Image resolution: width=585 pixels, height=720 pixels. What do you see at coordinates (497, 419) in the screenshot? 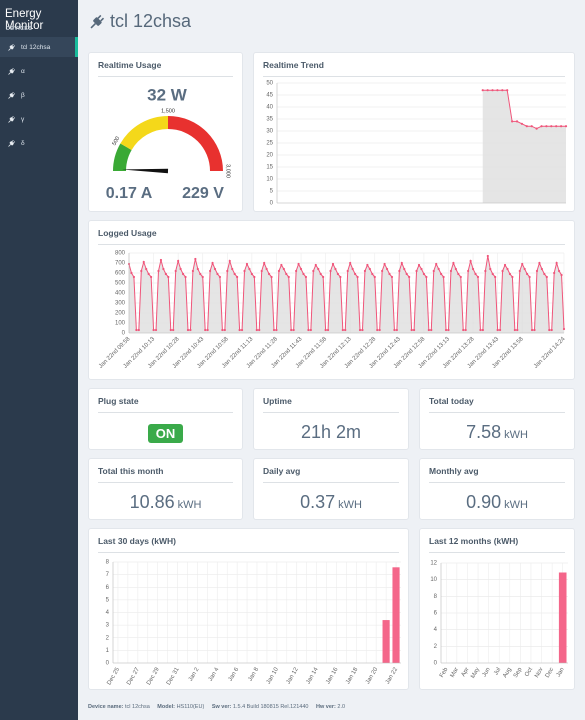
I see `stat-card: Total today 7.58 kWH` at bounding box center [497, 419].